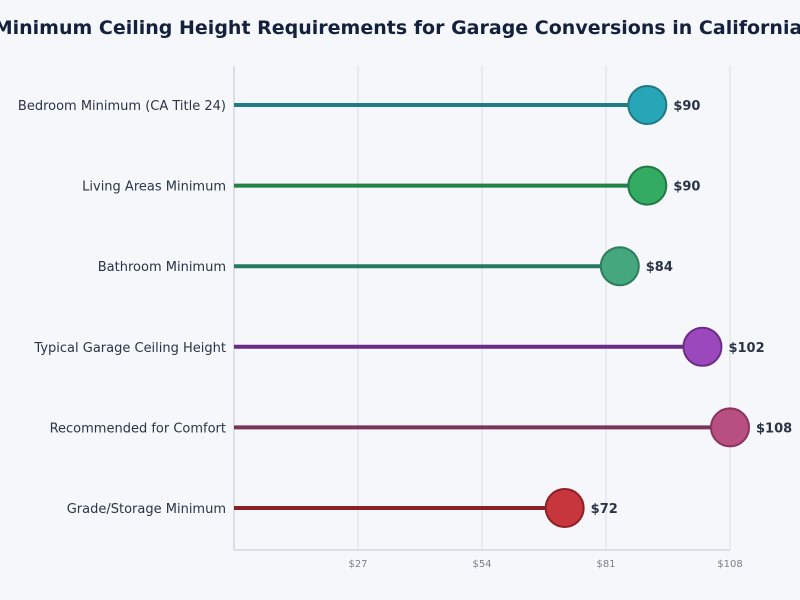 The height and width of the screenshot is (600, 800). Describe the element at coordinates (357, 564) in the screenshot. I see `x-tick-label: $27` at that location.